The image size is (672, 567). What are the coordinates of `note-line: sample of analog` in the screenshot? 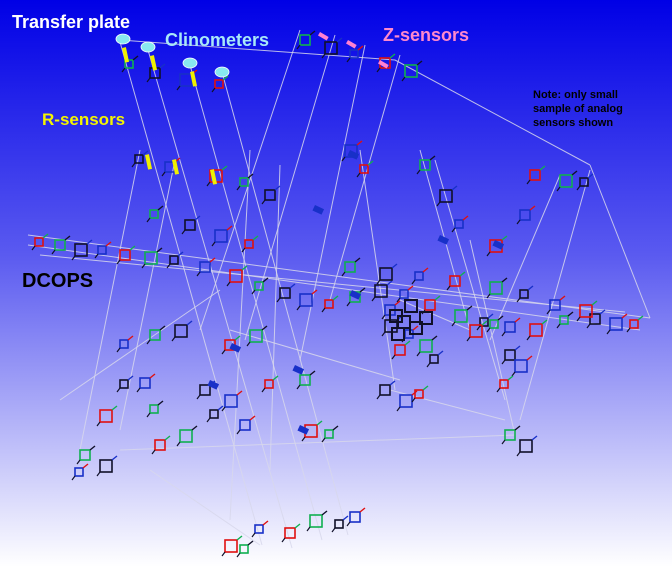 It's located at (578, 109).